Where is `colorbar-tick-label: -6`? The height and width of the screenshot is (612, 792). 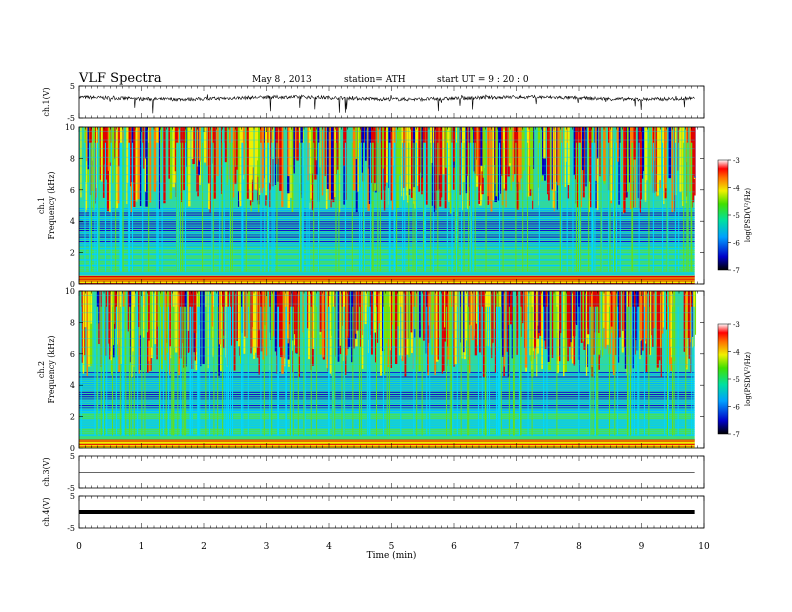 colorbar-tick-label: -6 is located at coordinates (736, 244).